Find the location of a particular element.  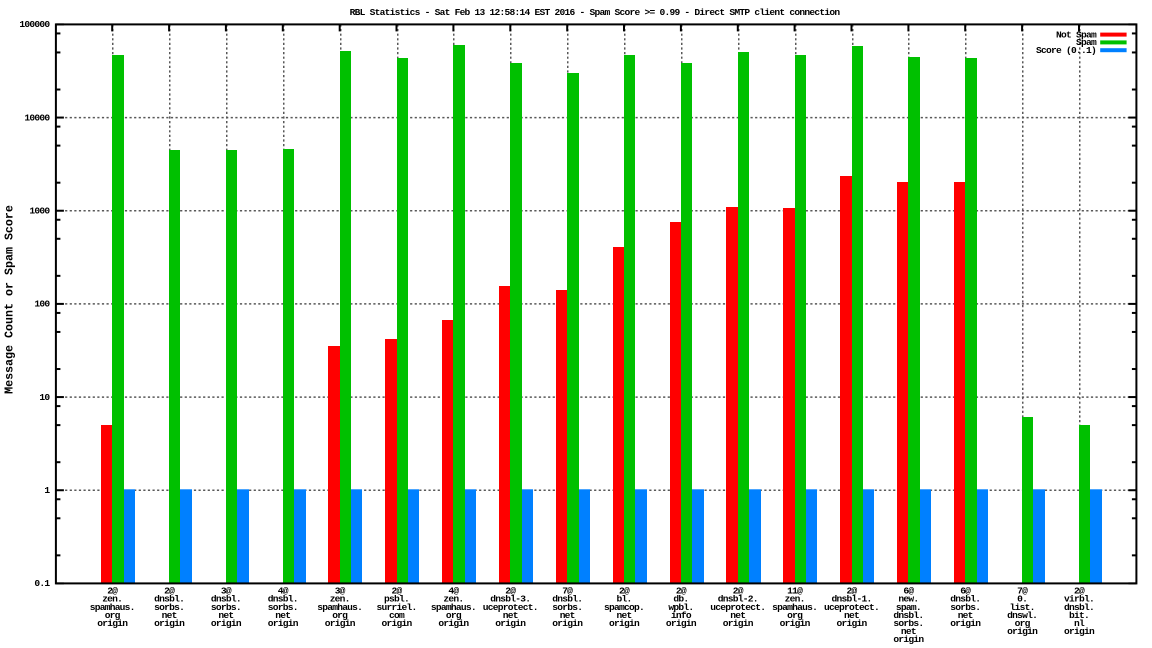

svg-text: bit. is located at coordinates (1079, 615).